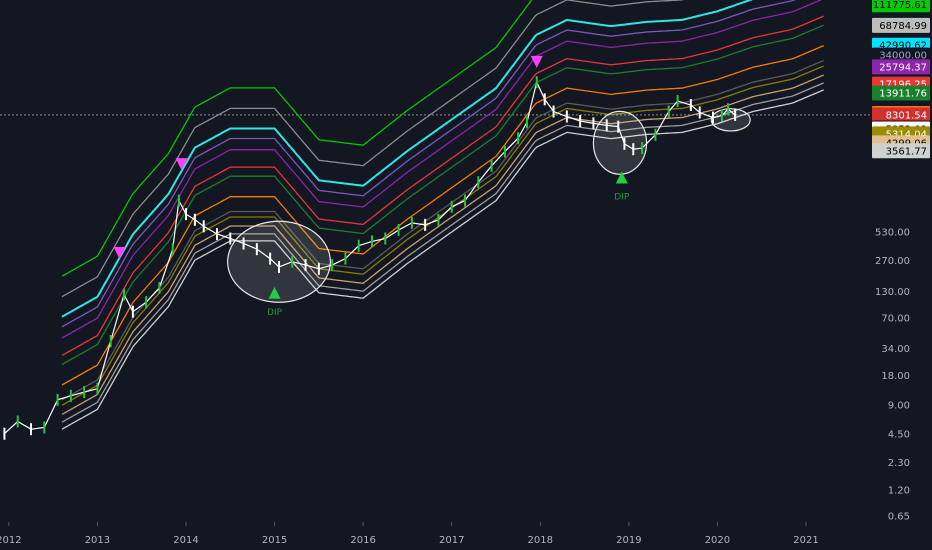 The image size is (932, 550). I want to click on price-badge-label-3: 34000.00, so click(903, 56).